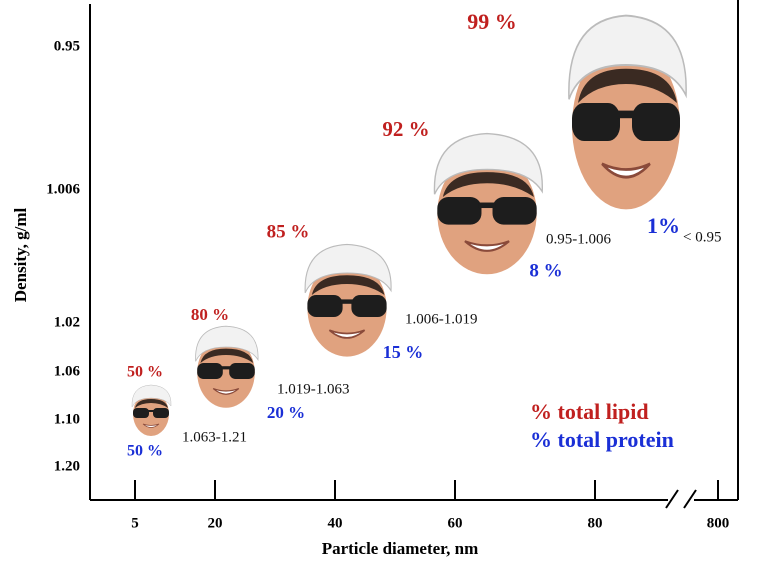  Describe the element at coordinates (663, 225) in the screenshot. I see `protein-label: 1%` at that location.